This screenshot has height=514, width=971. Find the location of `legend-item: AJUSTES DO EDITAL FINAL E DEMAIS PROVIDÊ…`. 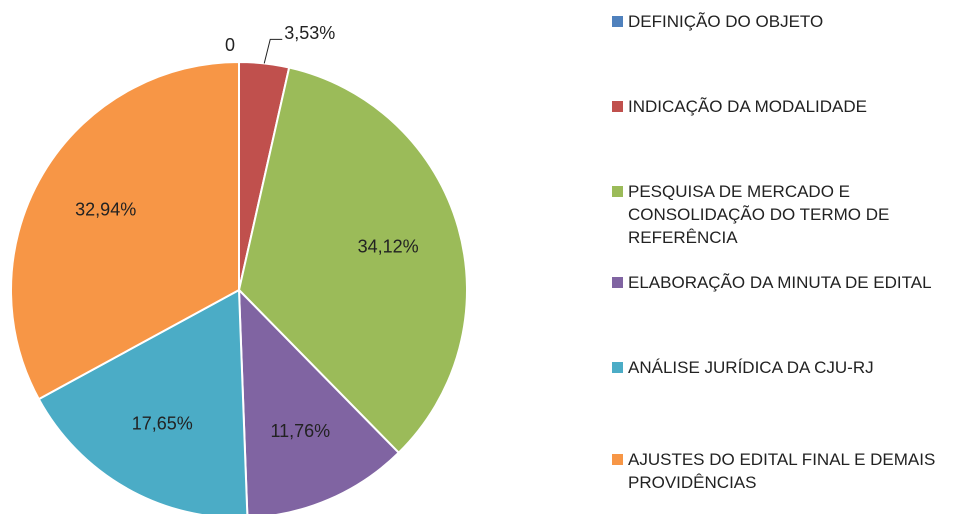

legend-item: AJUSTES DO EDITAL FINAL E DEMAIS PROVIDÊ… is located at coordinates (787, 471).